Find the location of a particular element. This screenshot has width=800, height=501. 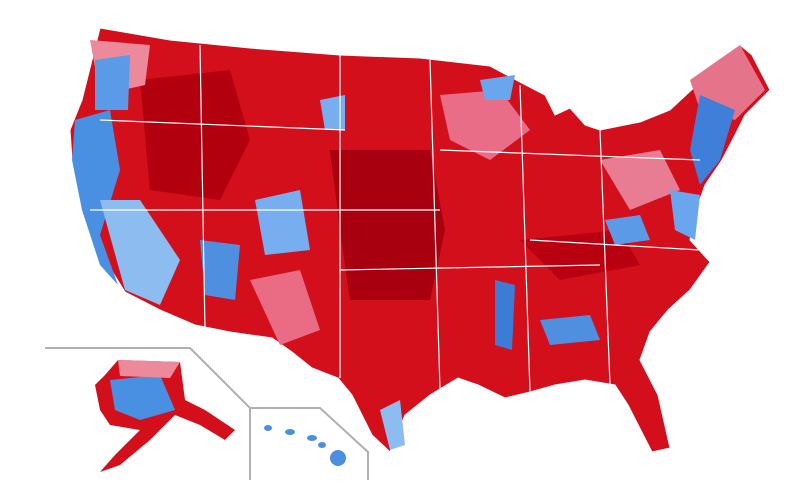

alaska is located at coordinates (165, 416).